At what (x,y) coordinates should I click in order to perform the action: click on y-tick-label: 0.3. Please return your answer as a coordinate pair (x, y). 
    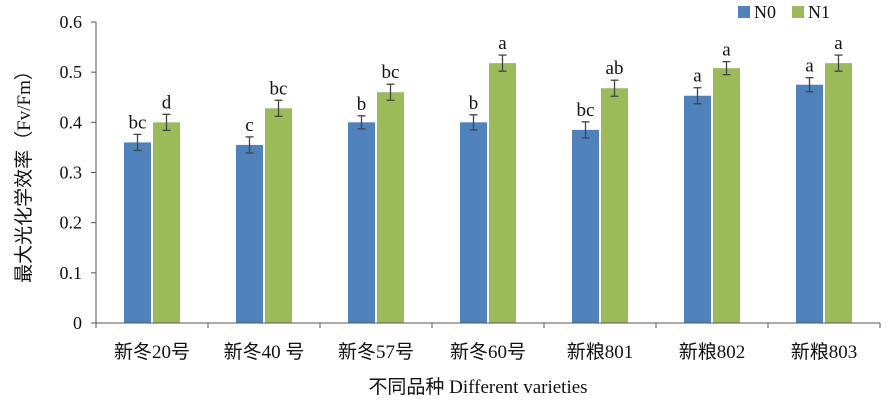
    Looking at the image, I should click on (71, 173).